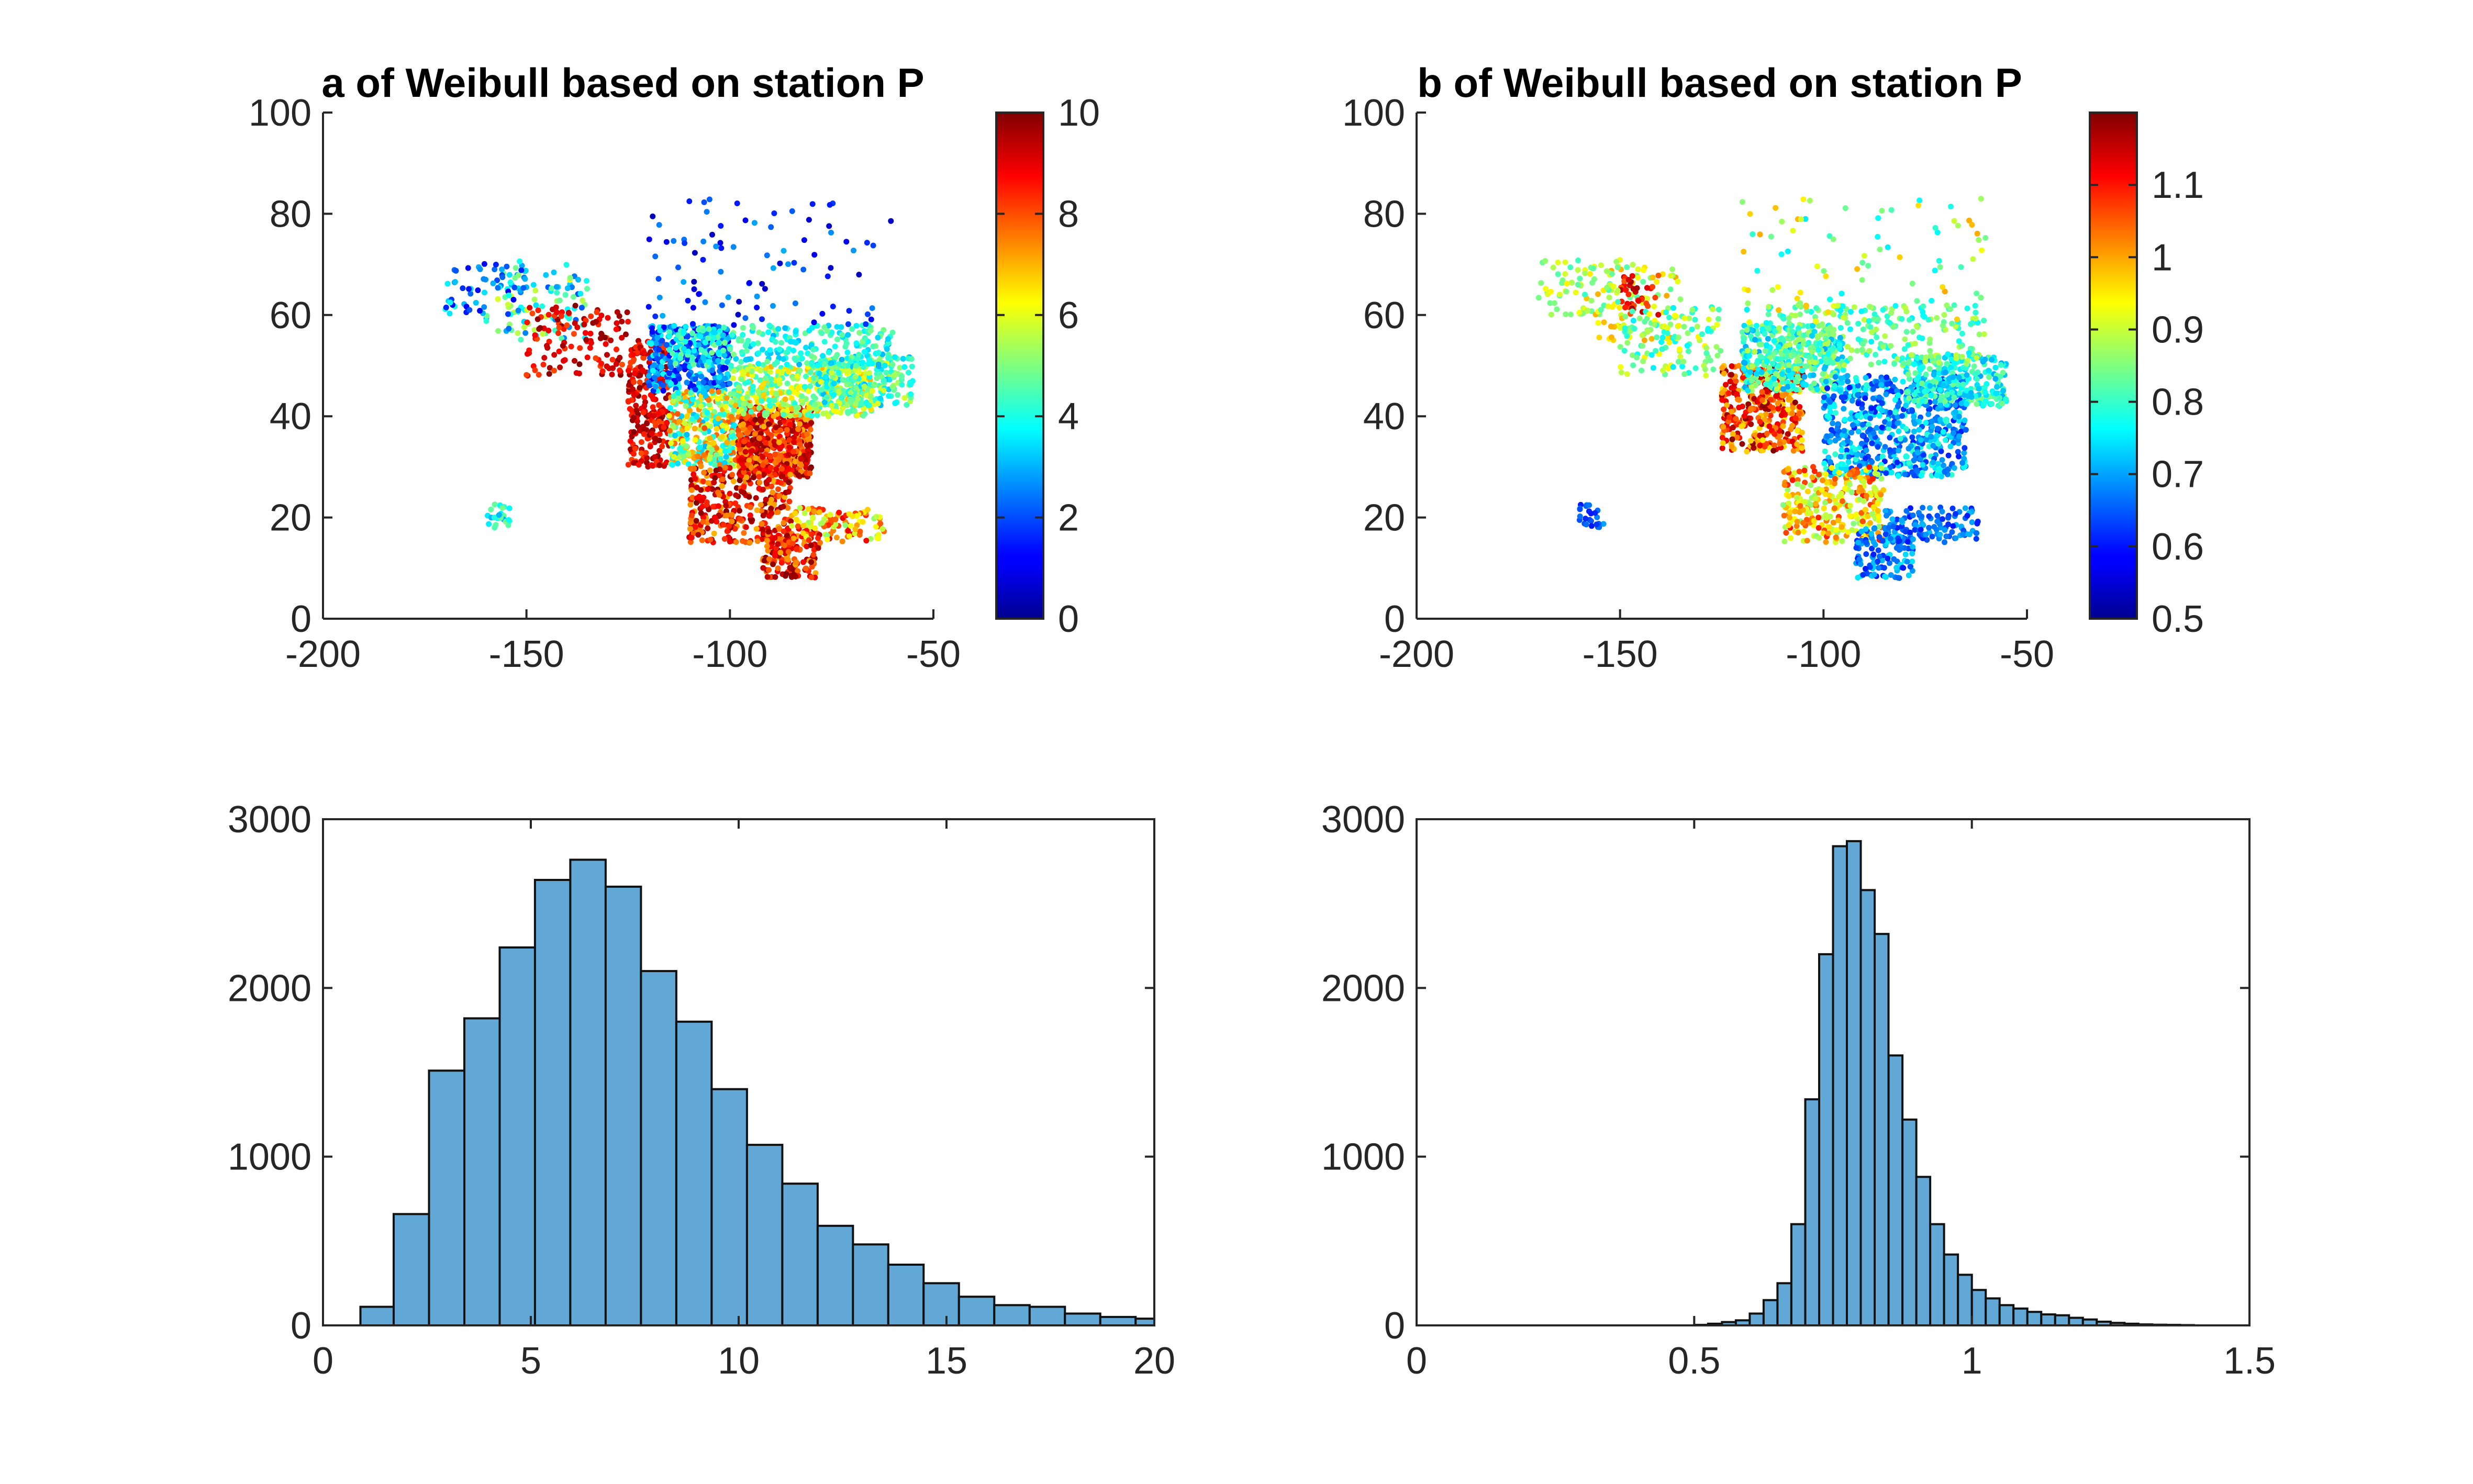  What do you see at coordinates (1068, 214) in the screenshot?
I see `panel-a-colorbar-tick-label: 8` at bounding box center [1068, 214].